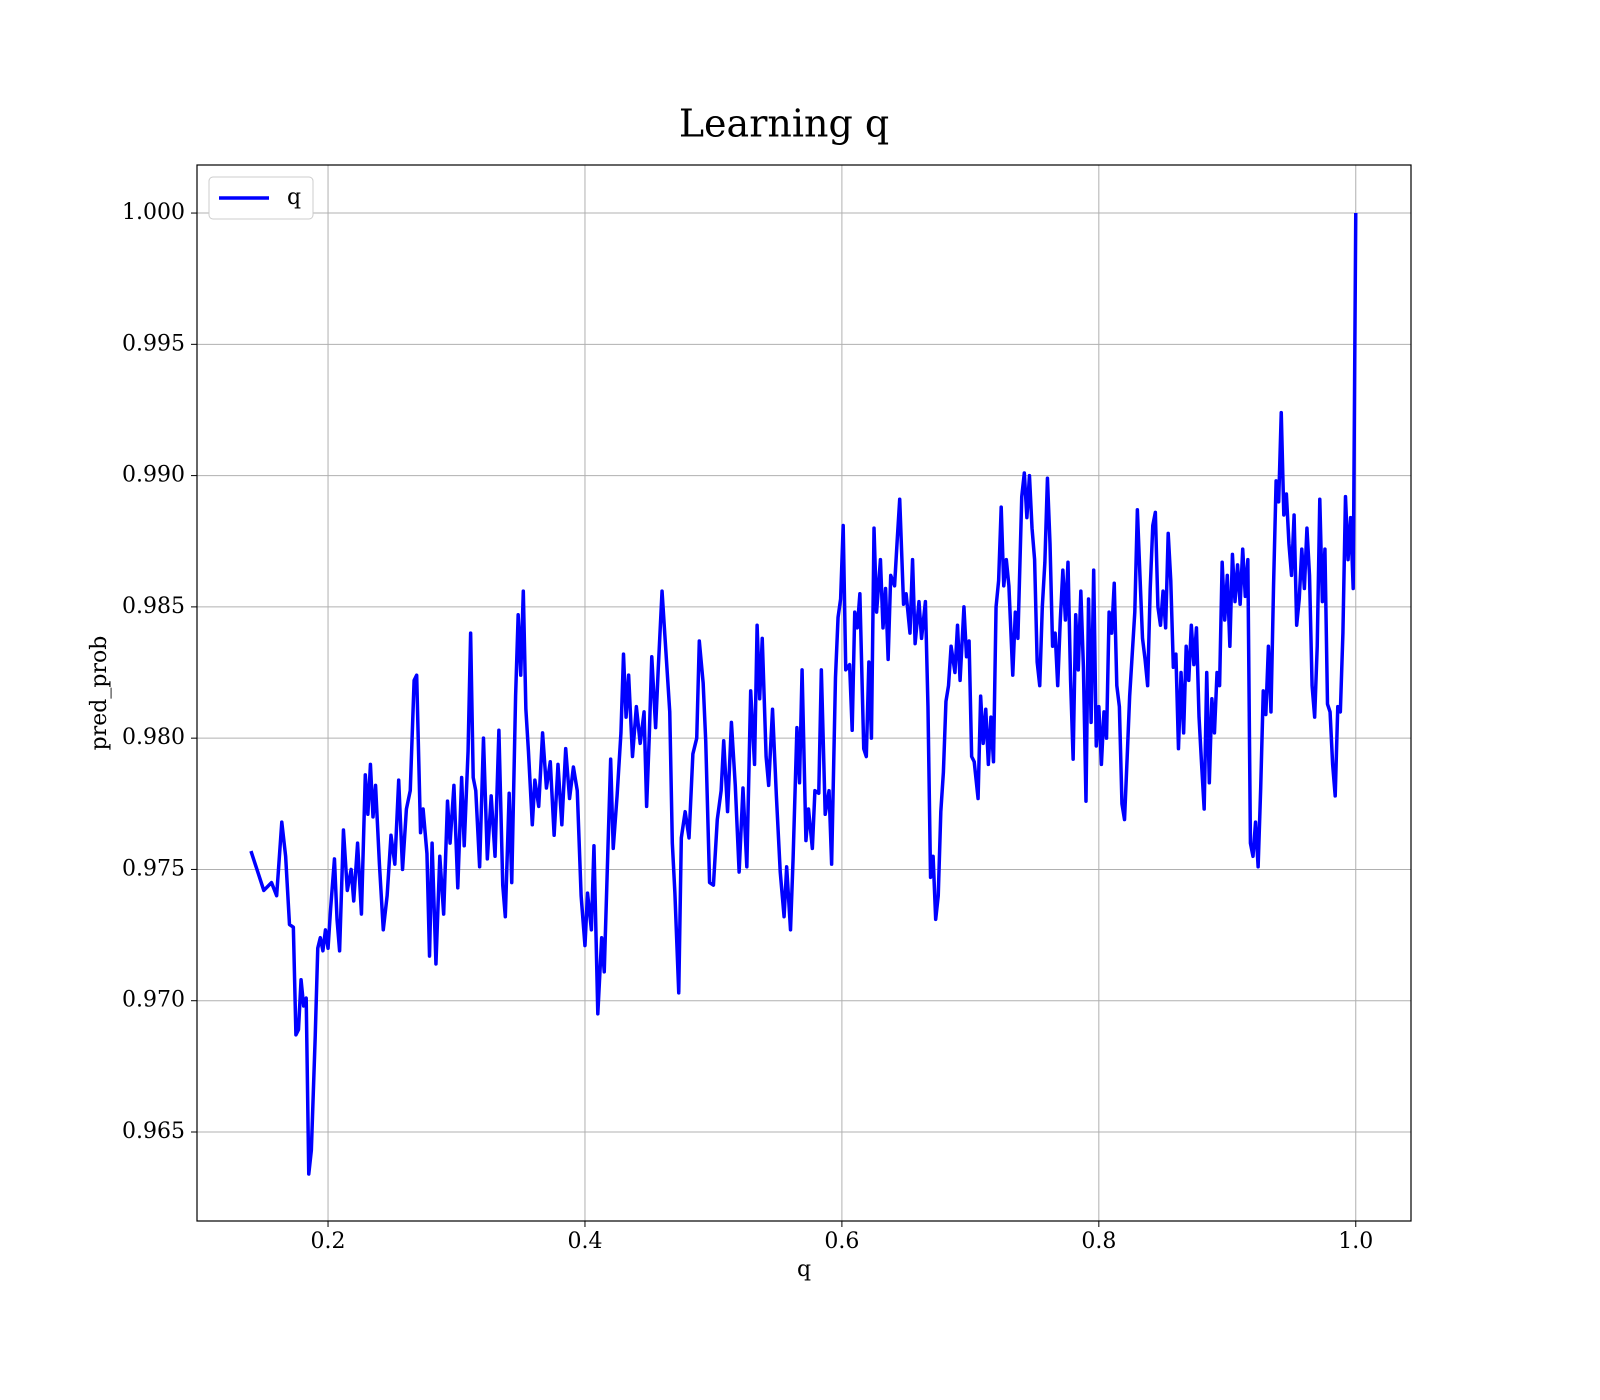 The image size is (1600, 1400). Describe the element at coordinates (584, 1241) in the screenshot. I see `x-tick-label: 0.4` at that location.